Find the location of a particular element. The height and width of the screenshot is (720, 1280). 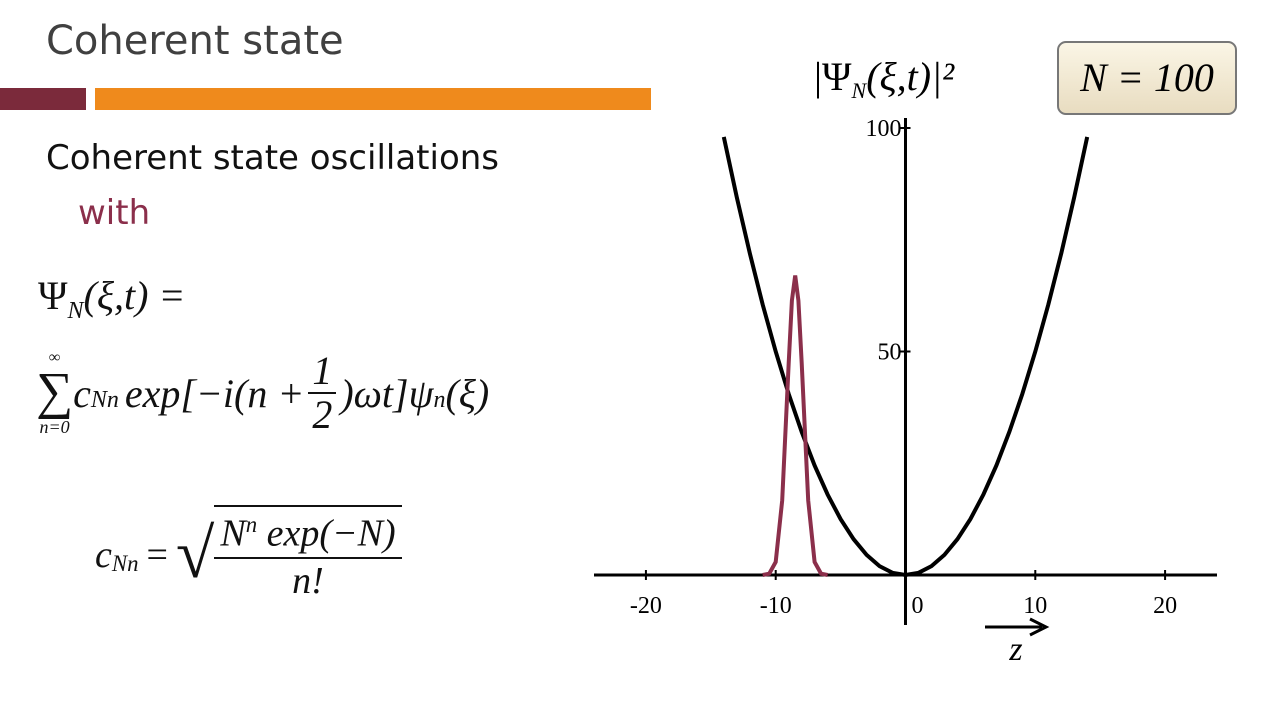

symbol: N is located at coordinates (233, 533).